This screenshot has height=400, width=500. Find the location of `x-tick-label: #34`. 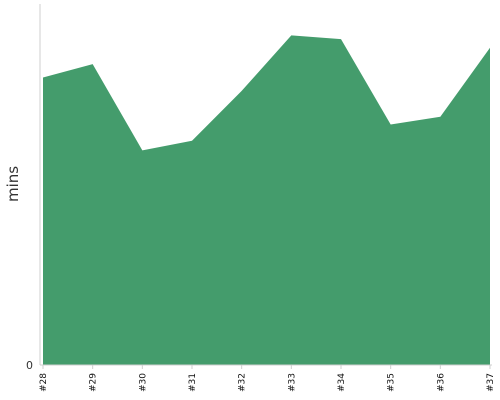

x-tick-label: #34 is located at coordinates (342, 382).